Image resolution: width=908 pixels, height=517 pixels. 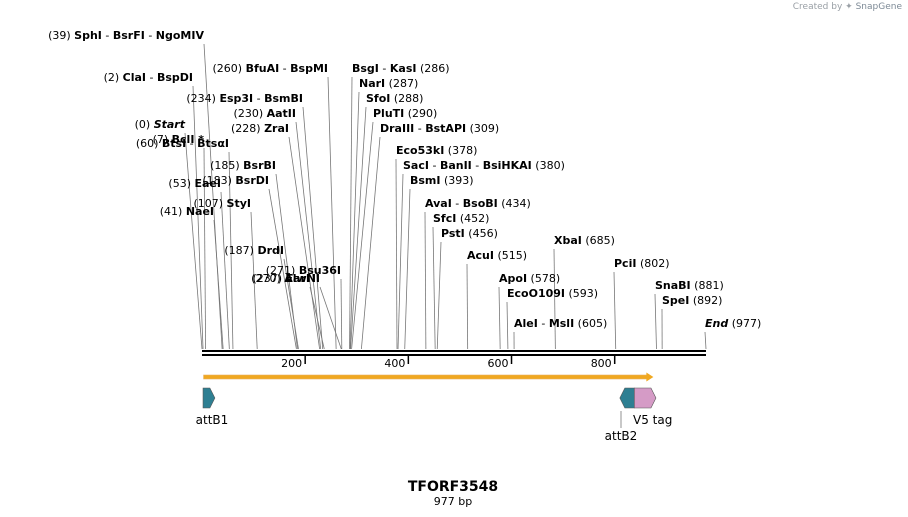 I want to click on enzyme-name: Esp3I, so click(x=236, y=98).